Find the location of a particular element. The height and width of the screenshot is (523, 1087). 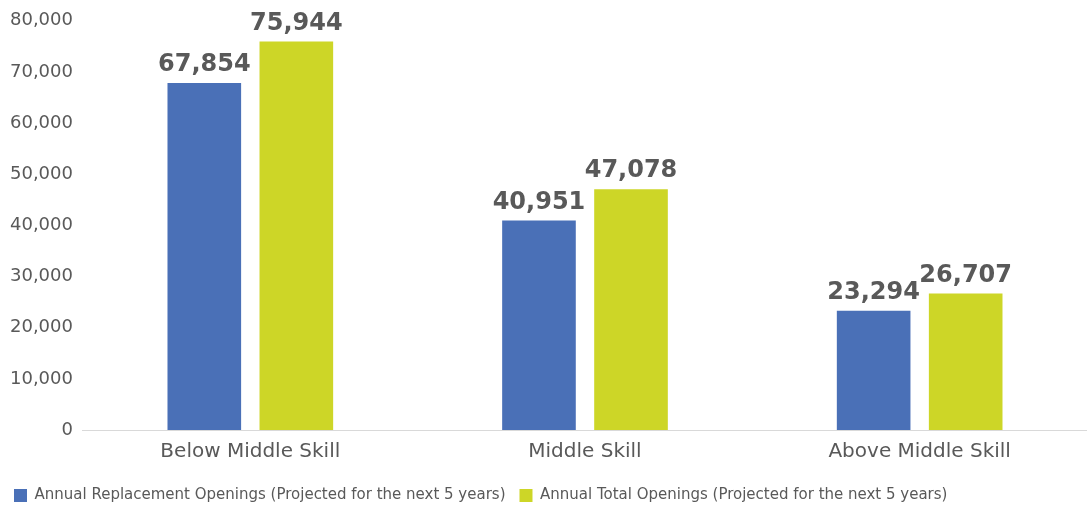

data-label: 40,951 is located at coordinates (539, 200).